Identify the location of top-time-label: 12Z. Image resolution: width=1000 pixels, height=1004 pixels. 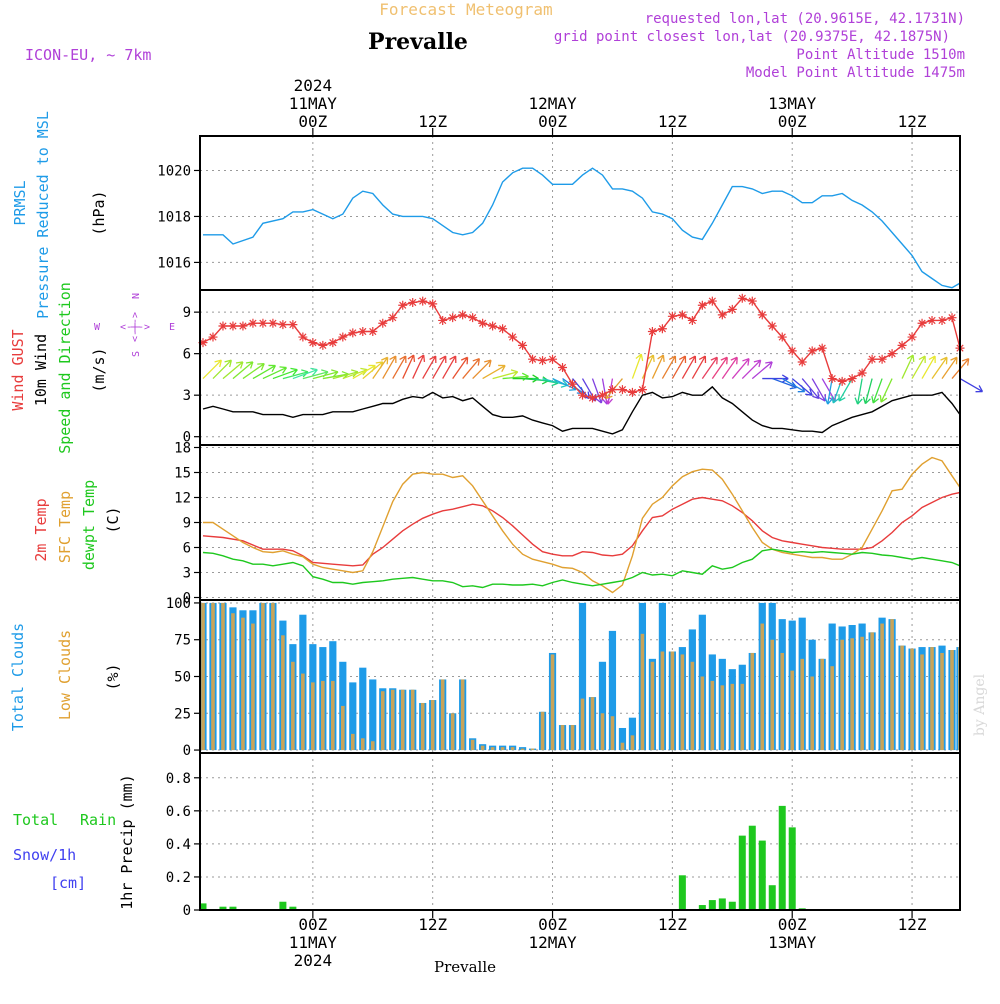
(672, 121).